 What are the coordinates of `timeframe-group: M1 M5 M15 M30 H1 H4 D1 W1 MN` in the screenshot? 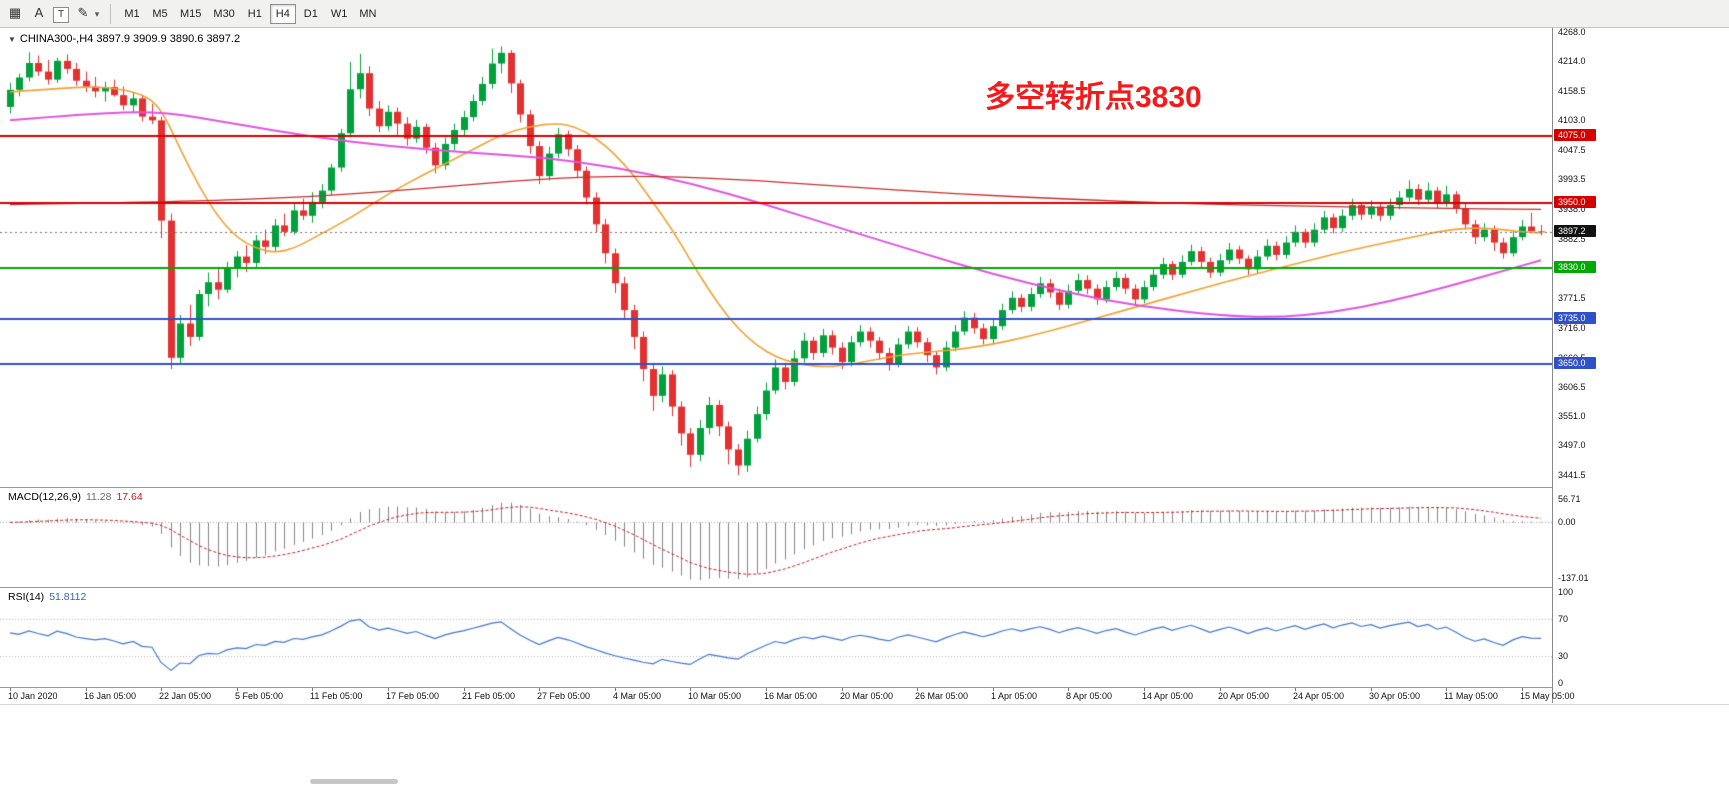 It's located at (250, 13).